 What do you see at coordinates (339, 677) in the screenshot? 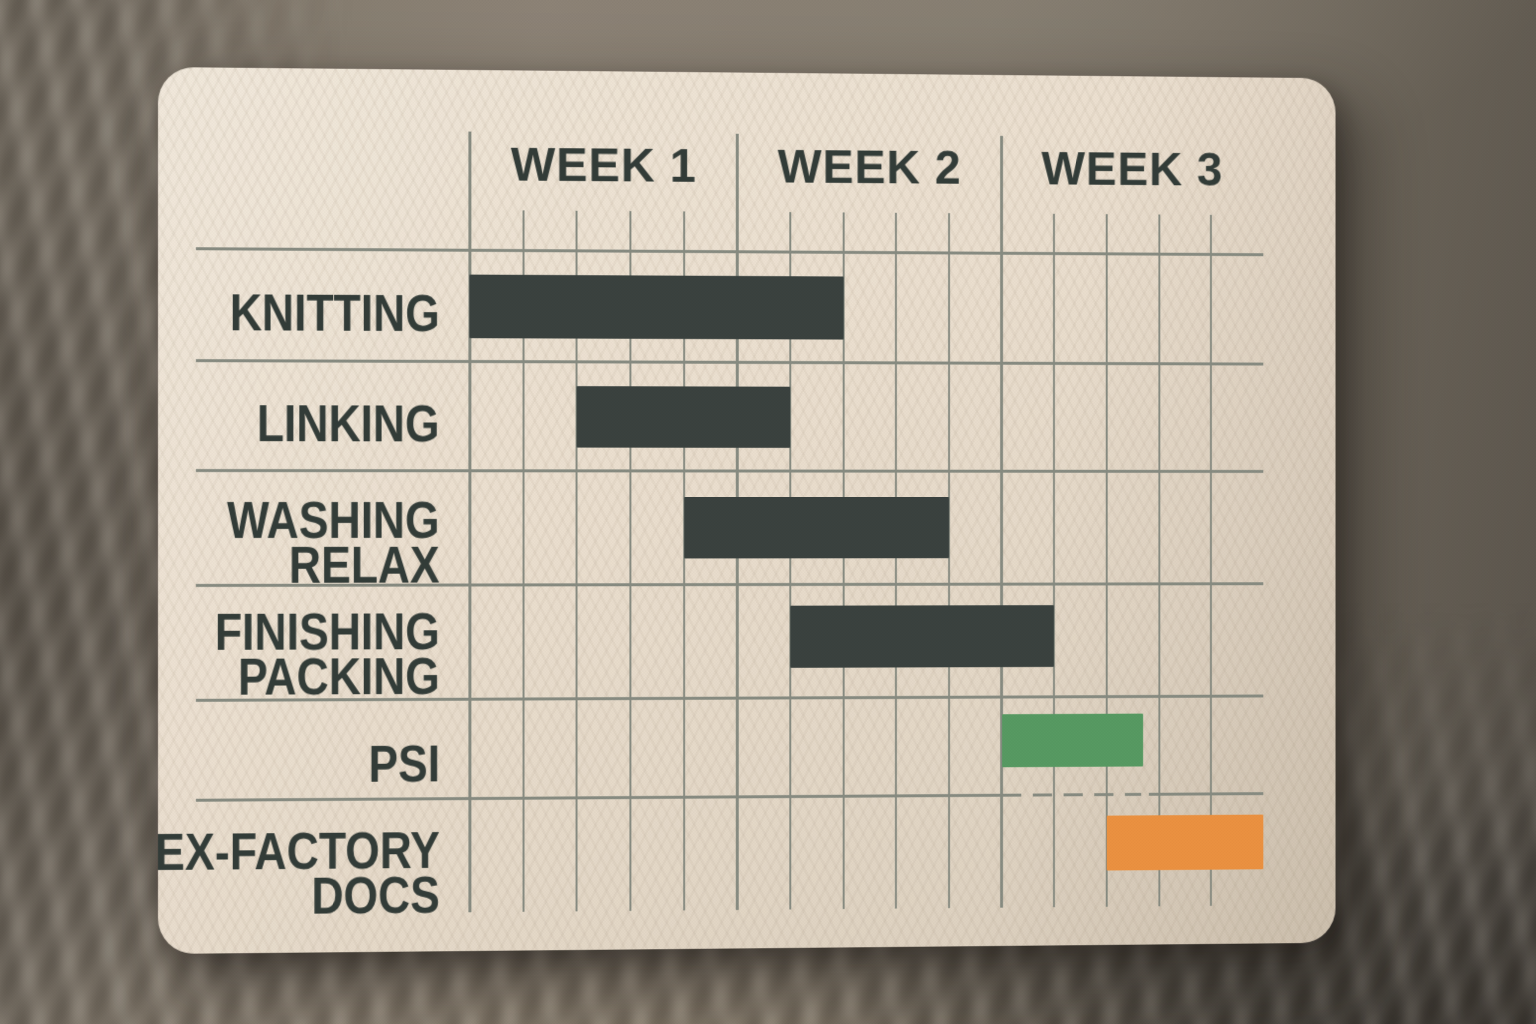
I see `task-label-text: PACKING` at bounding box center [339, 677].